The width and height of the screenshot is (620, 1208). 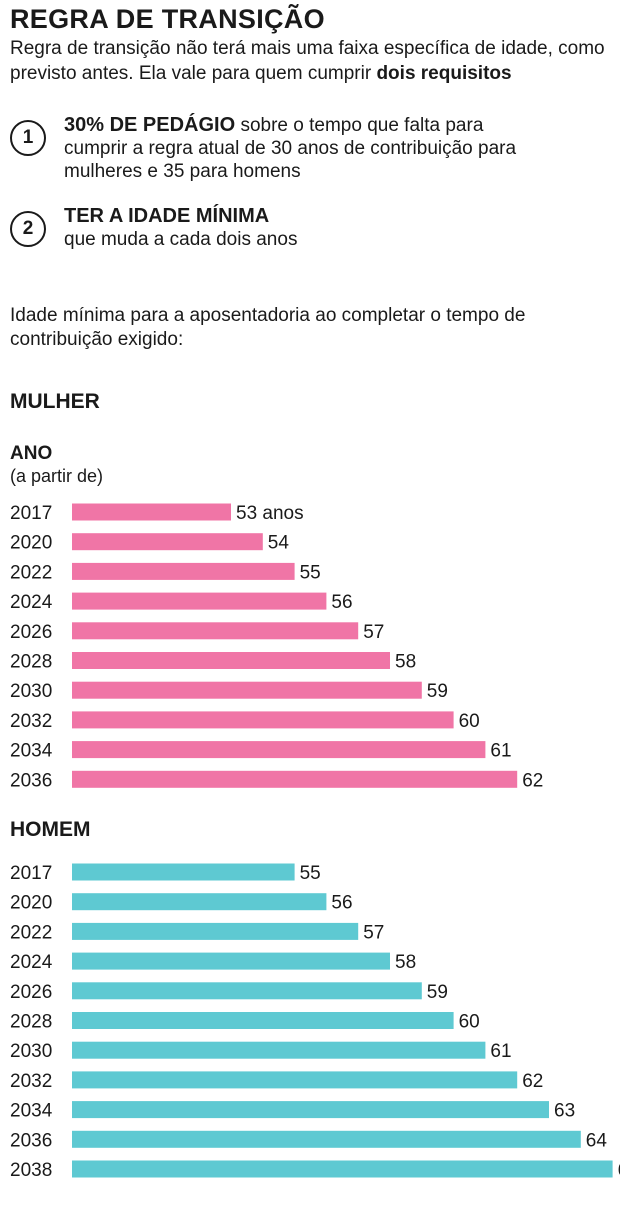 I want to click on bar-mulher-2036, so click(x=295, y=779).